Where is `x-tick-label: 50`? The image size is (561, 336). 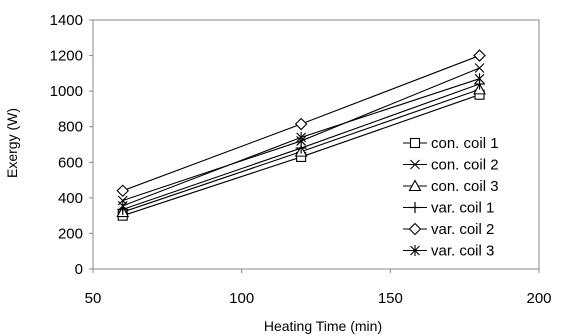
x-tick-label: 50 is located at coordinates (93, 298).